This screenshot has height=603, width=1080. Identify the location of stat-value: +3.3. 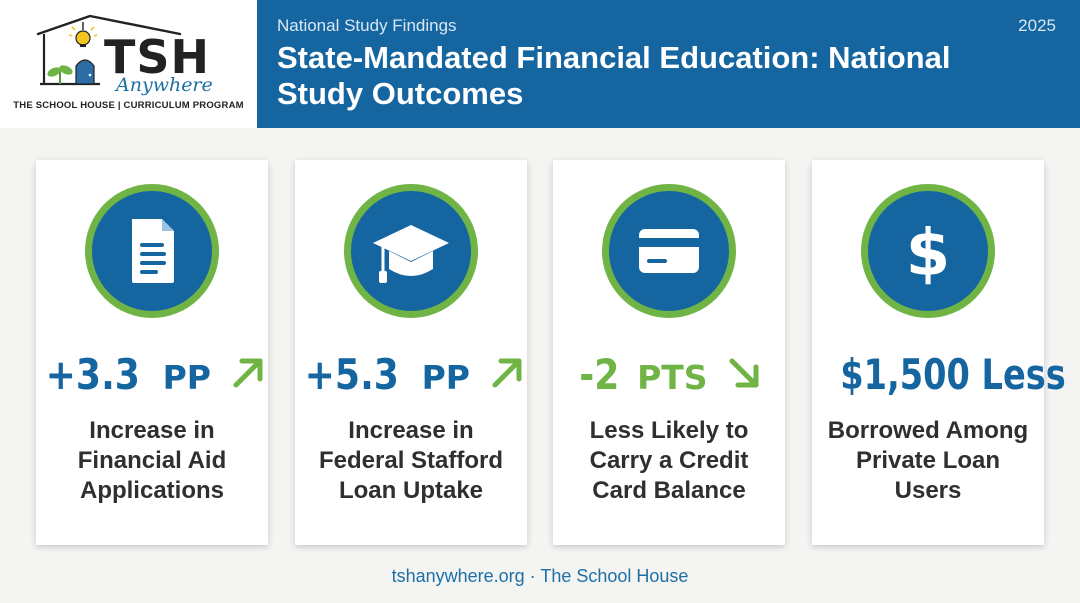
(93, 374).